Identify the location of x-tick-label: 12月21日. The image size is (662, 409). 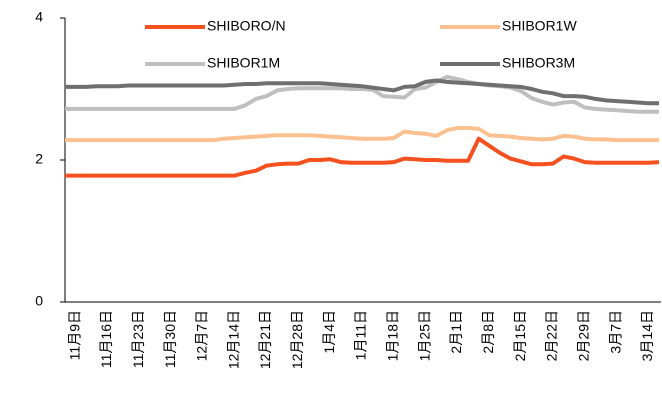
(265, 339).